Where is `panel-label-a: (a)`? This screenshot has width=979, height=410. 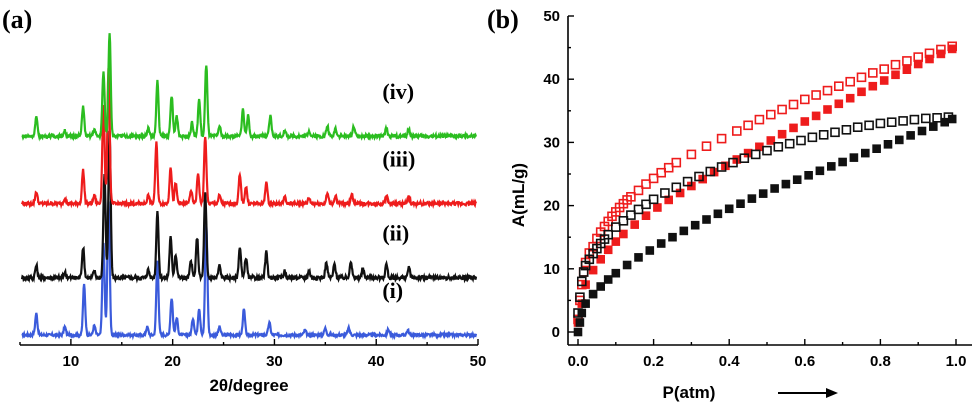 panel-label-a: (a) is located at coordinates (17, 19).